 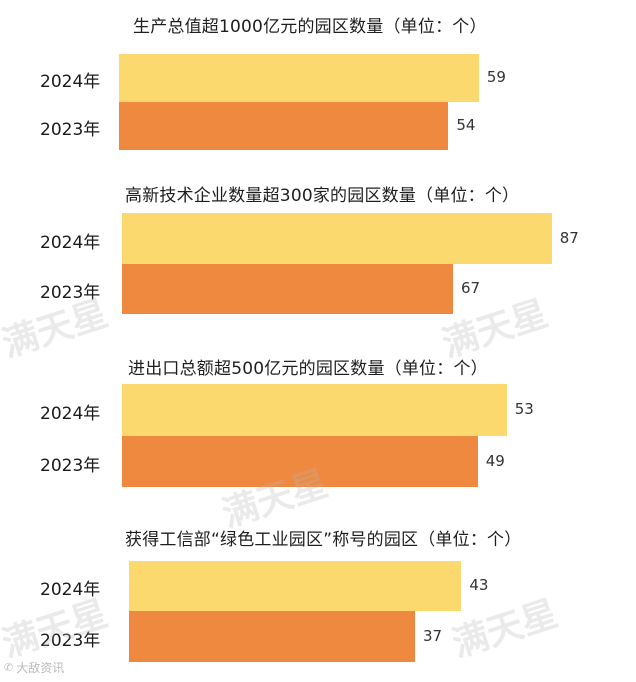 I want to click on value-label: 59, so click(x=496, y=77).